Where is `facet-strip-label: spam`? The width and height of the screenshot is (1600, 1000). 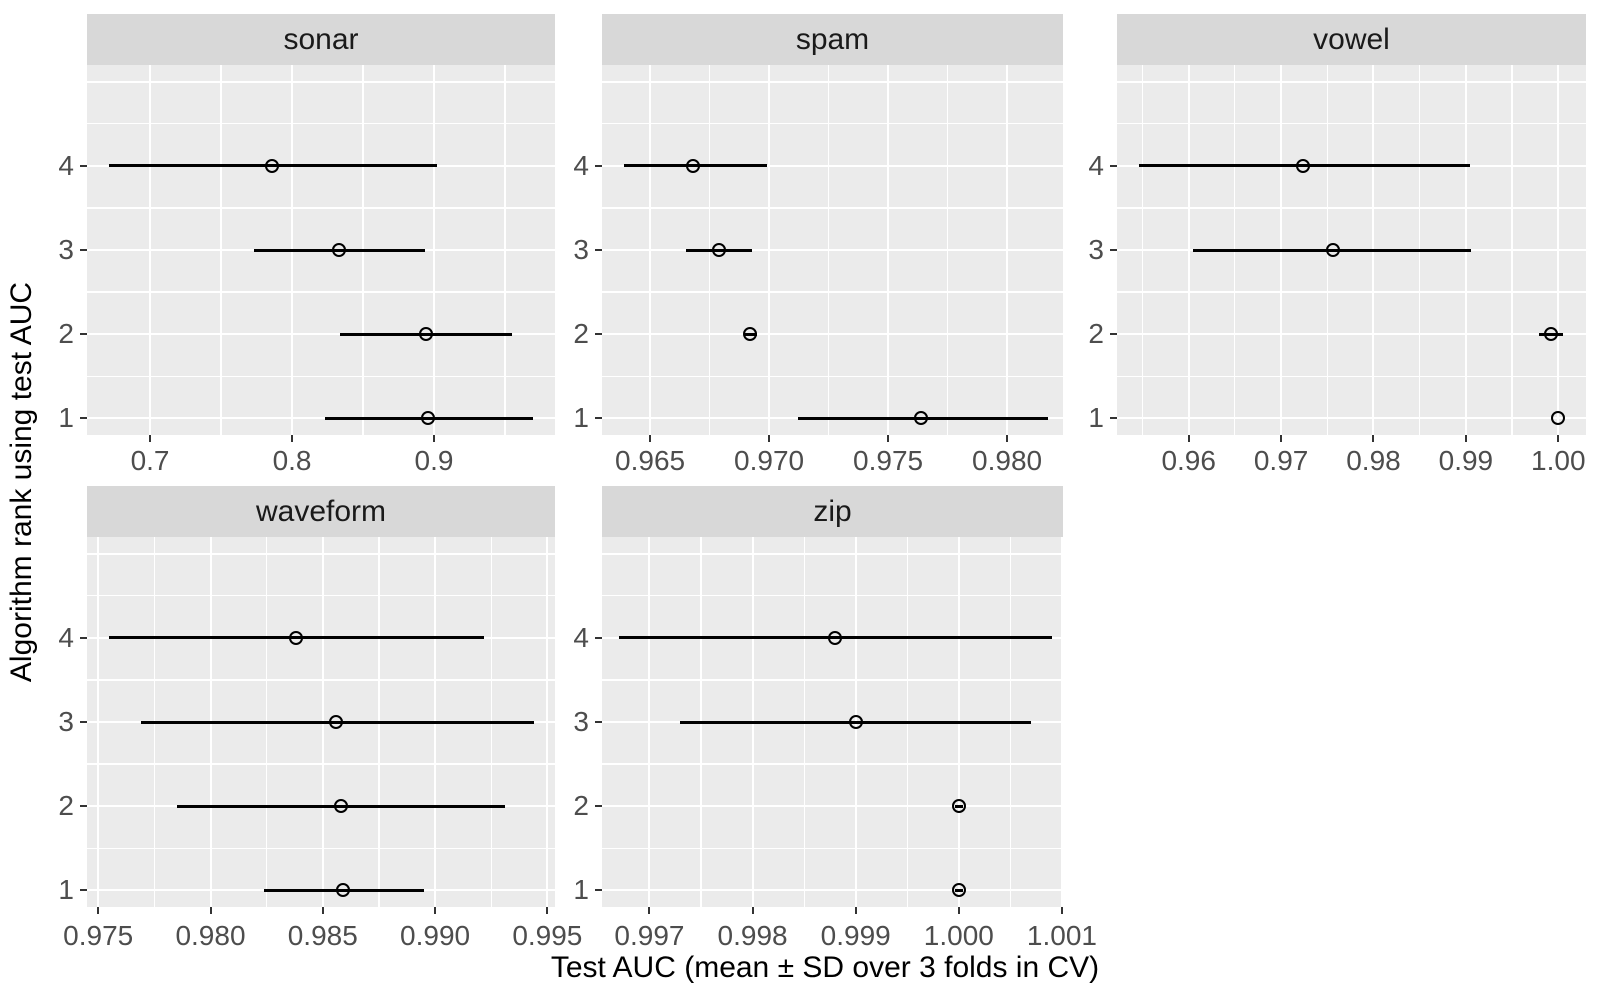
facet-strip-label: spam is located at coordinates (832, 39).